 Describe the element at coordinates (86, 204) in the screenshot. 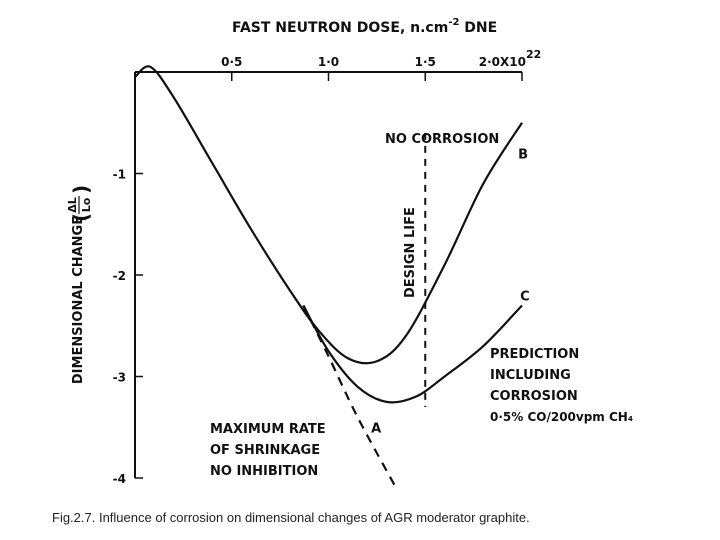

I see `svg-text: Lo` at that location.